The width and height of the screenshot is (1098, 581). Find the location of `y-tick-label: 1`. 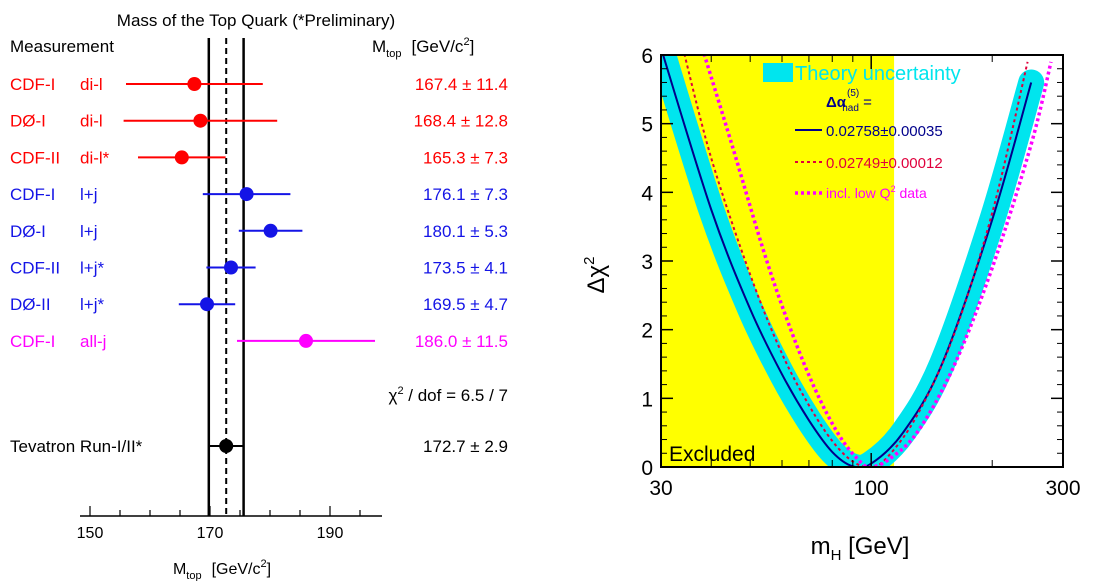

y-tick-label: 1 is located at coordinates (647, 399).